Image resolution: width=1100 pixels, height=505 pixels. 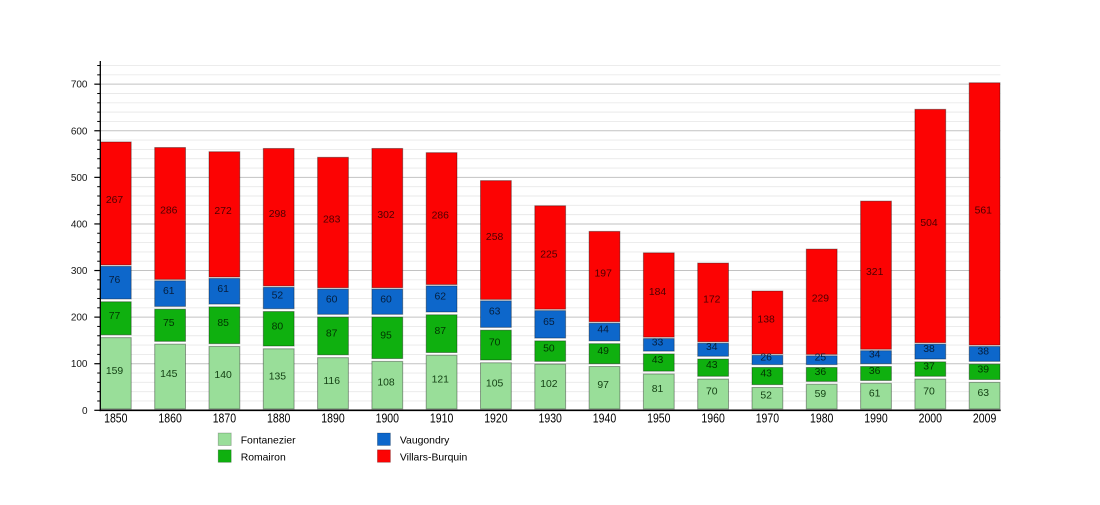 I want to click on svg-text: Romairon, so click(x=263, y=457).